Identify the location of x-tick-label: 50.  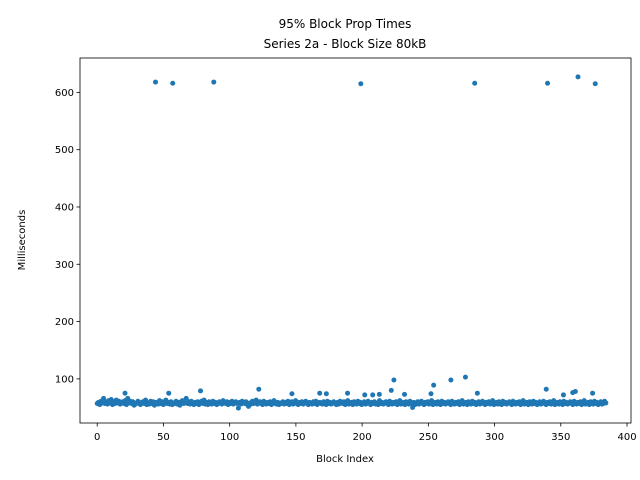
(163, 437).